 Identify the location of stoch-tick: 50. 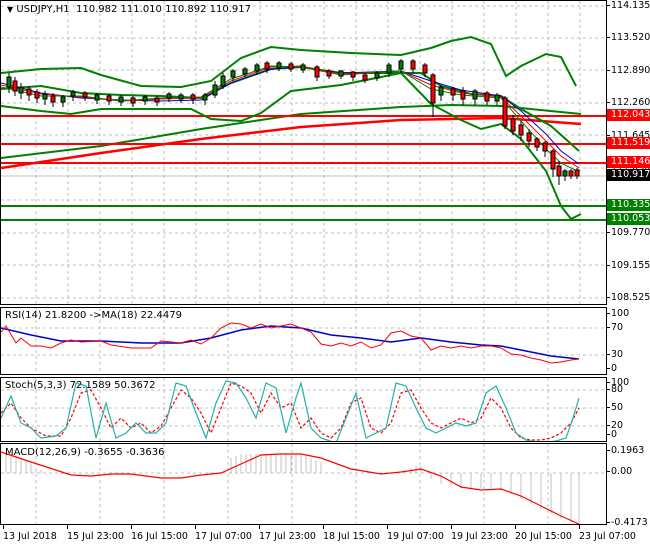
(615, 407).